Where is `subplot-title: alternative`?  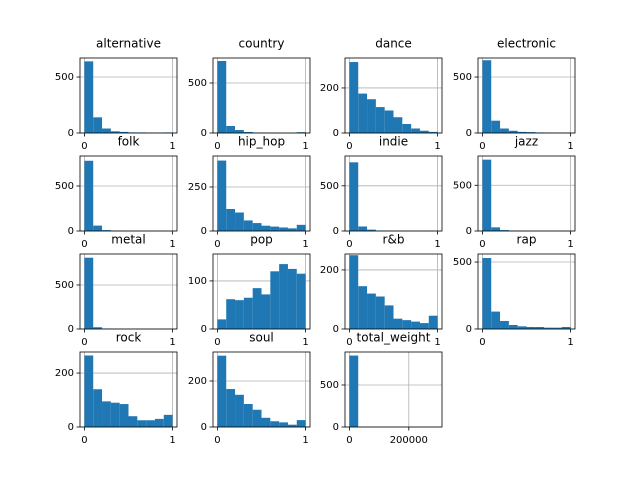
subplot-title: alternative is located at coordinates (128, 44).